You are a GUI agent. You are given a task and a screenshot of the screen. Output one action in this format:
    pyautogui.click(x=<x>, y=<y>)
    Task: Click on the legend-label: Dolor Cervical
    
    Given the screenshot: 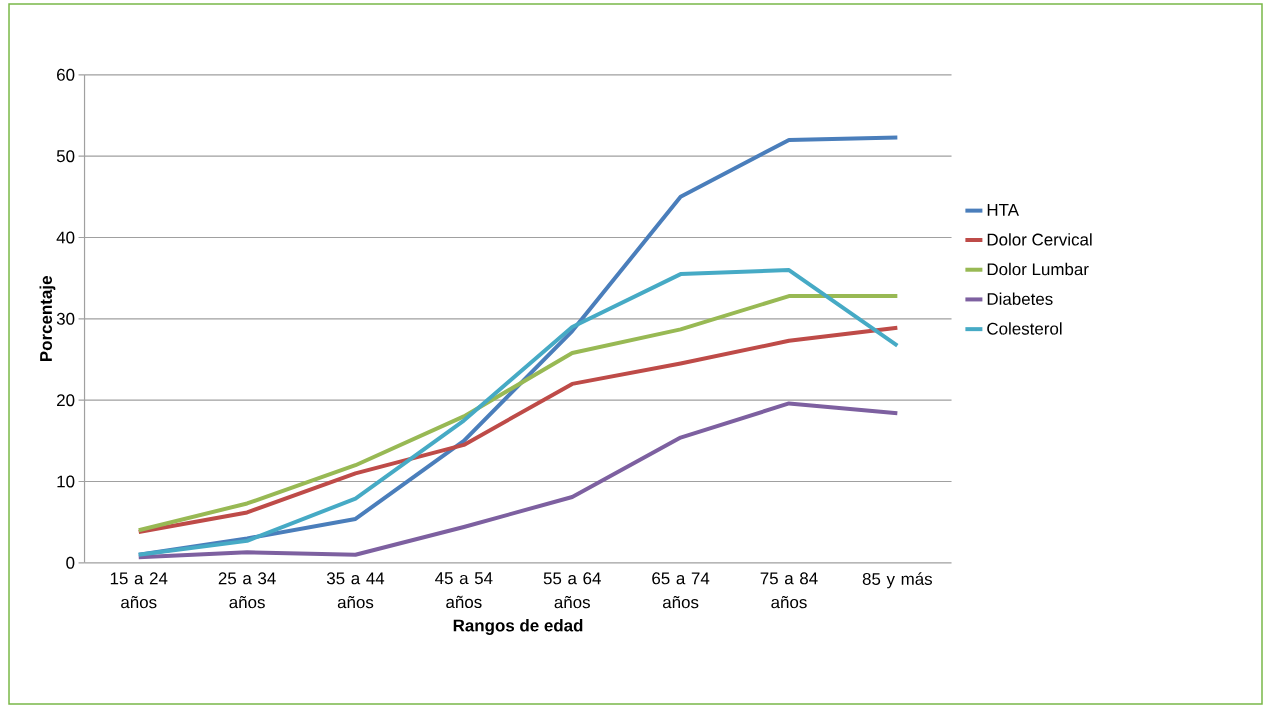 What is the action you would take?
    pyautogui.click(x=1039, y=239)
    